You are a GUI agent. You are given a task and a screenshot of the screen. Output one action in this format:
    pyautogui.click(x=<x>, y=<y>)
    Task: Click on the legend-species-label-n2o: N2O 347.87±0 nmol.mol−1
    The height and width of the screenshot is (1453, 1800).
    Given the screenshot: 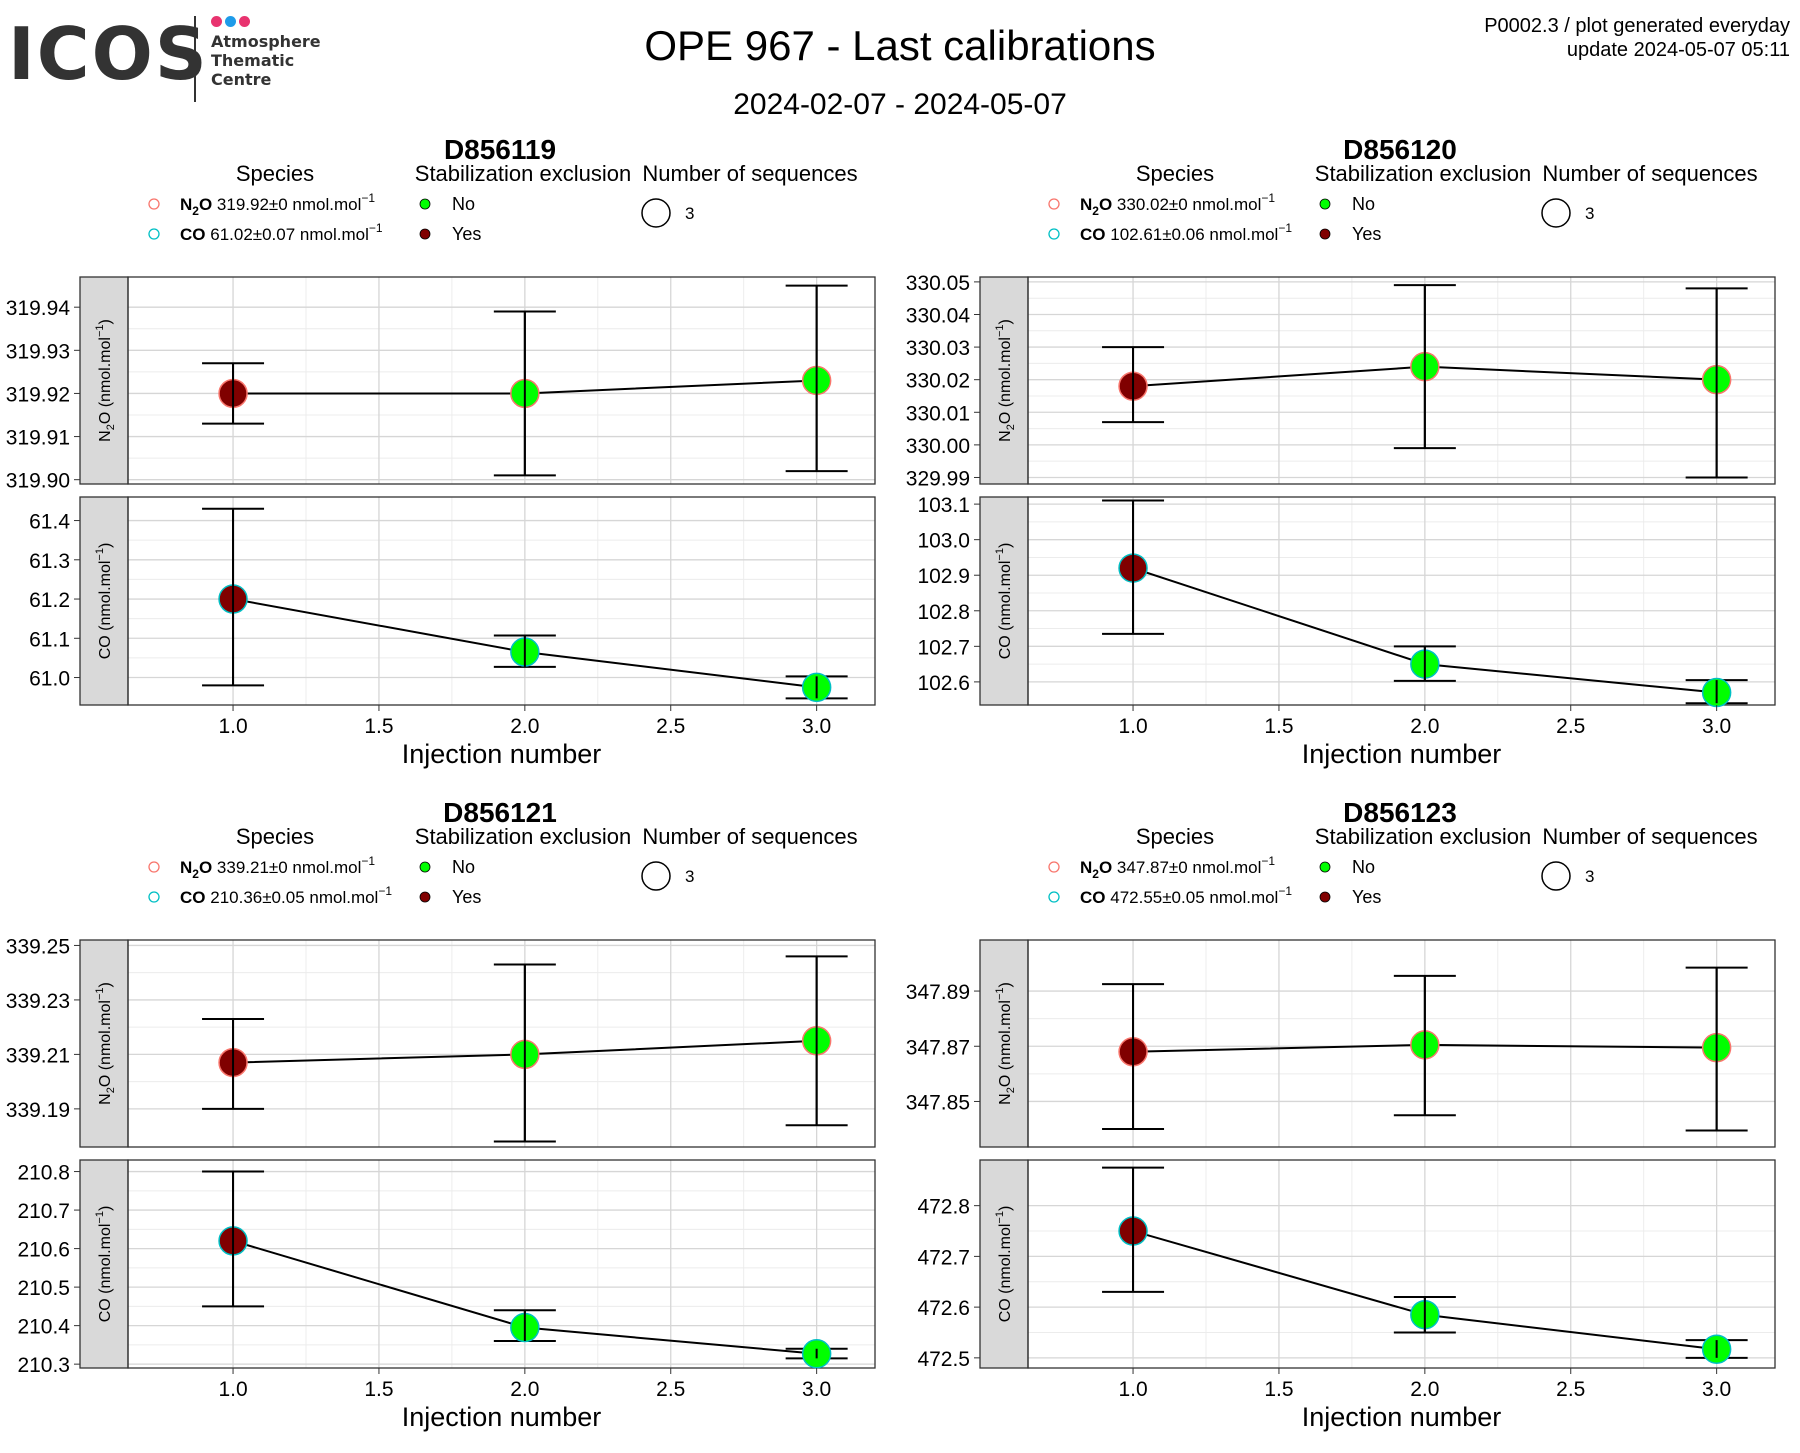 What is the action you would take?
    pyautogui.click(x=1177, y=867)
    